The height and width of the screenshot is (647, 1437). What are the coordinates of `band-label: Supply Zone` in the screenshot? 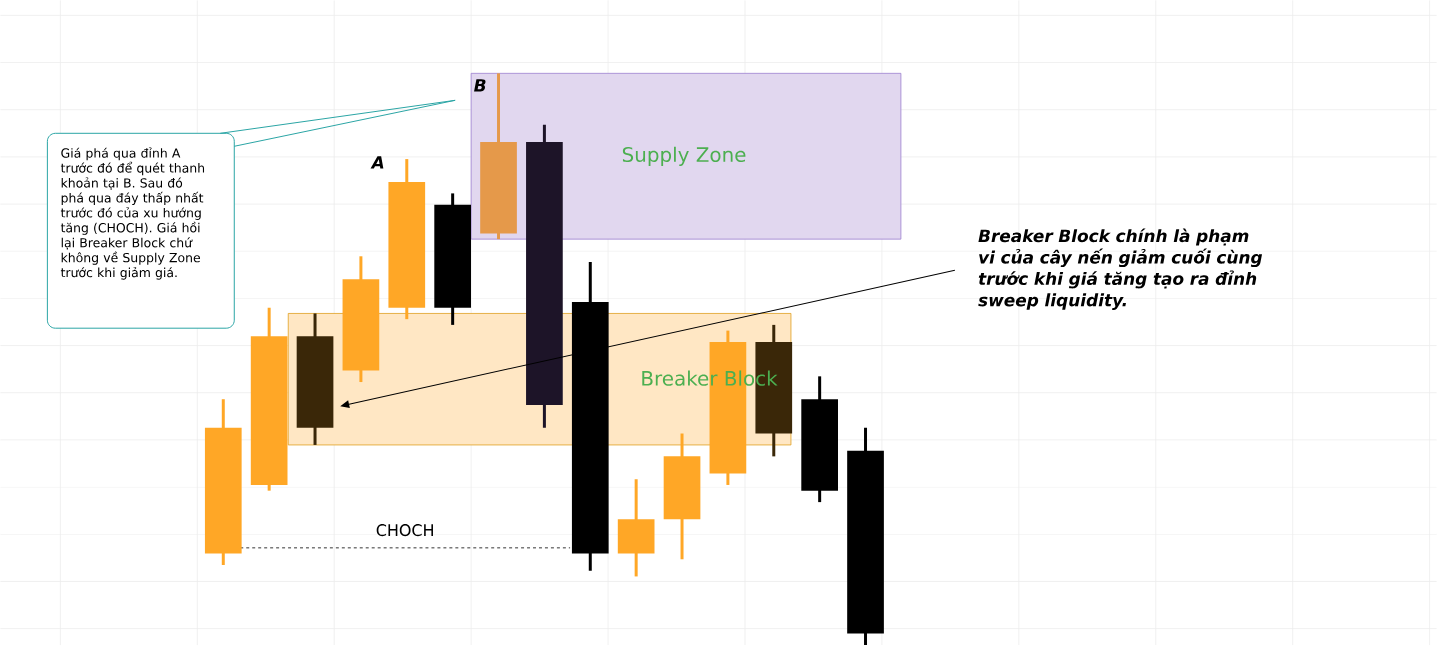 It's located at (684, 156).